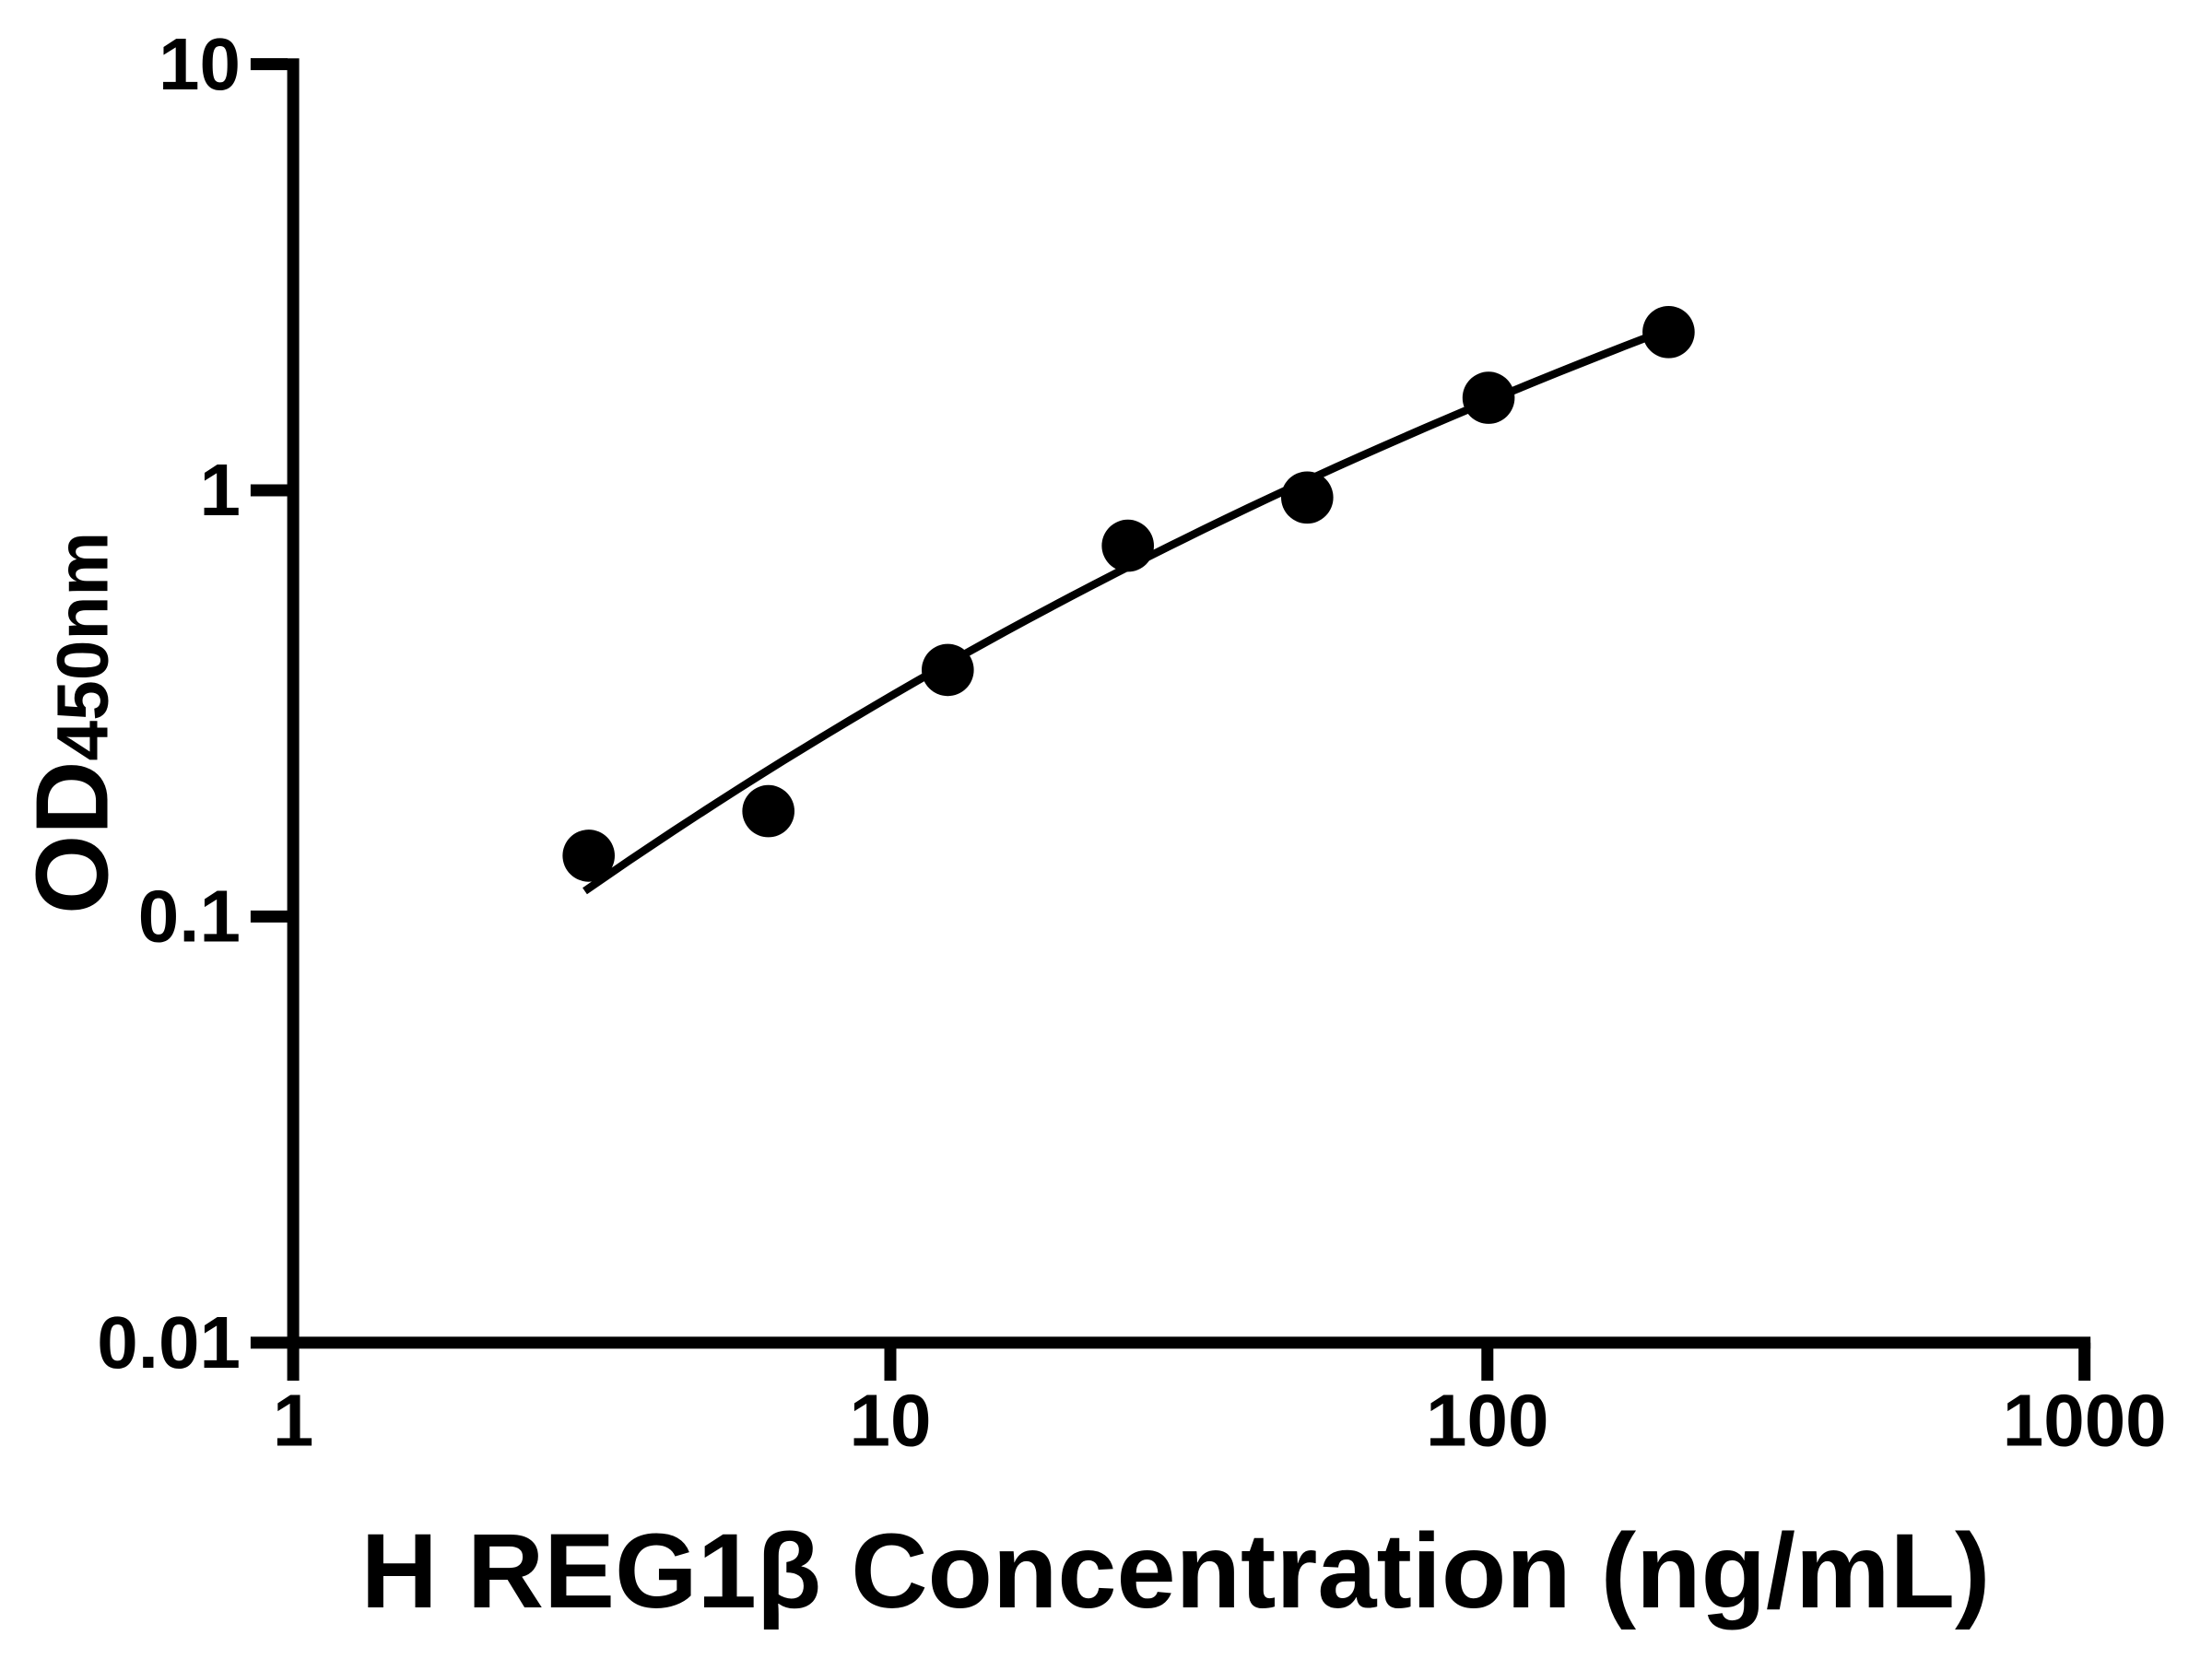 This screenshot has width=2212, height=1659. What do you see at coordinates (169, 1342) in the screenshot?
I see `svg-text: 0.01` at bounding box center [169, 1342].